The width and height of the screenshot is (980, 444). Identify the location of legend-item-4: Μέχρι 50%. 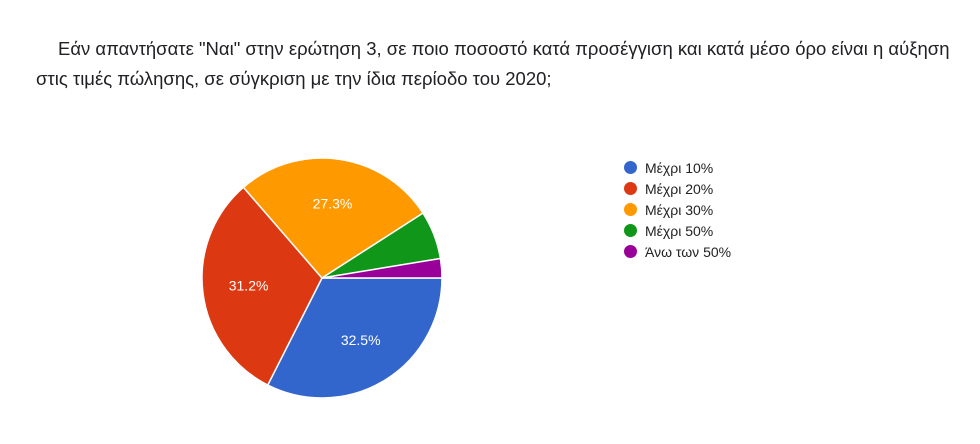
(677, 230).